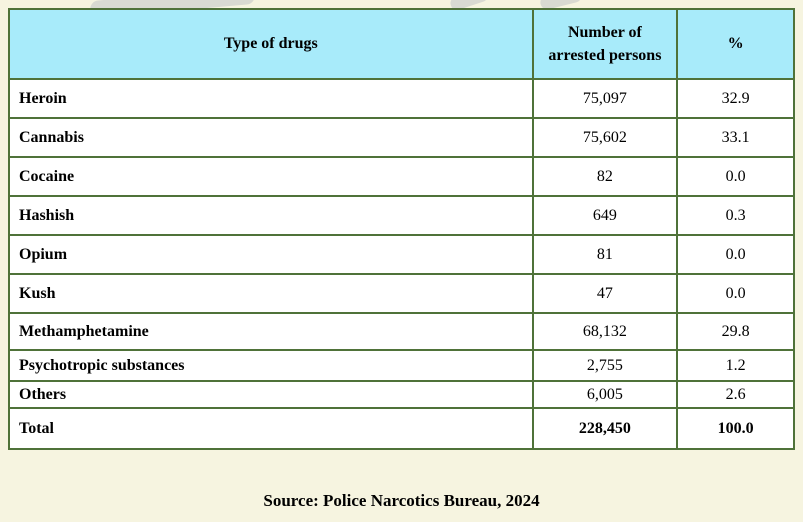 This screenshot has width=803, height=522. I want to click on drug-name-cell: Psychotropic substances, so click(271, 365).